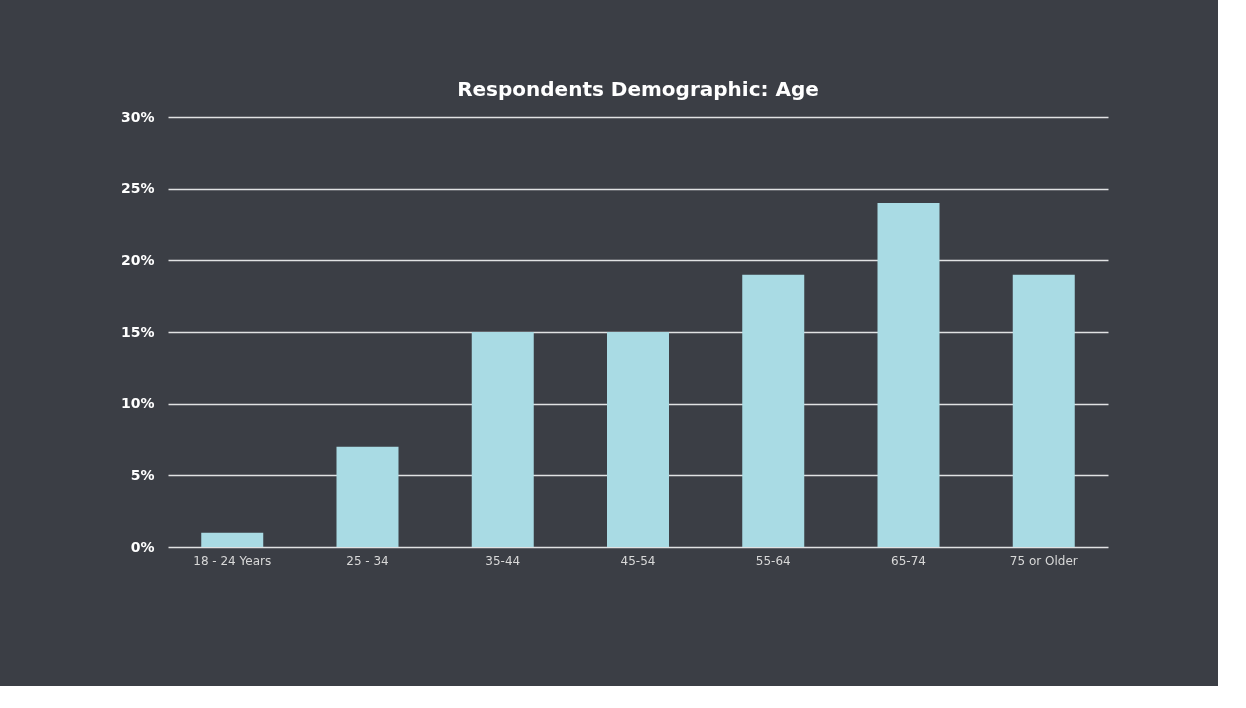  Describe the element at coordinates (638, 560) in the screenshot. I see `x-tick-label: 45-54` at that location.